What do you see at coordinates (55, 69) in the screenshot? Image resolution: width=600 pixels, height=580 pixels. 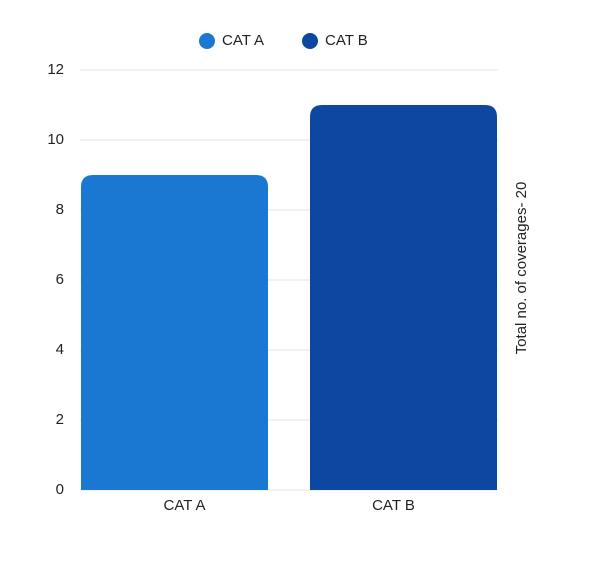 I see `y-tick-label: 12` at bounding box center [55, 69].